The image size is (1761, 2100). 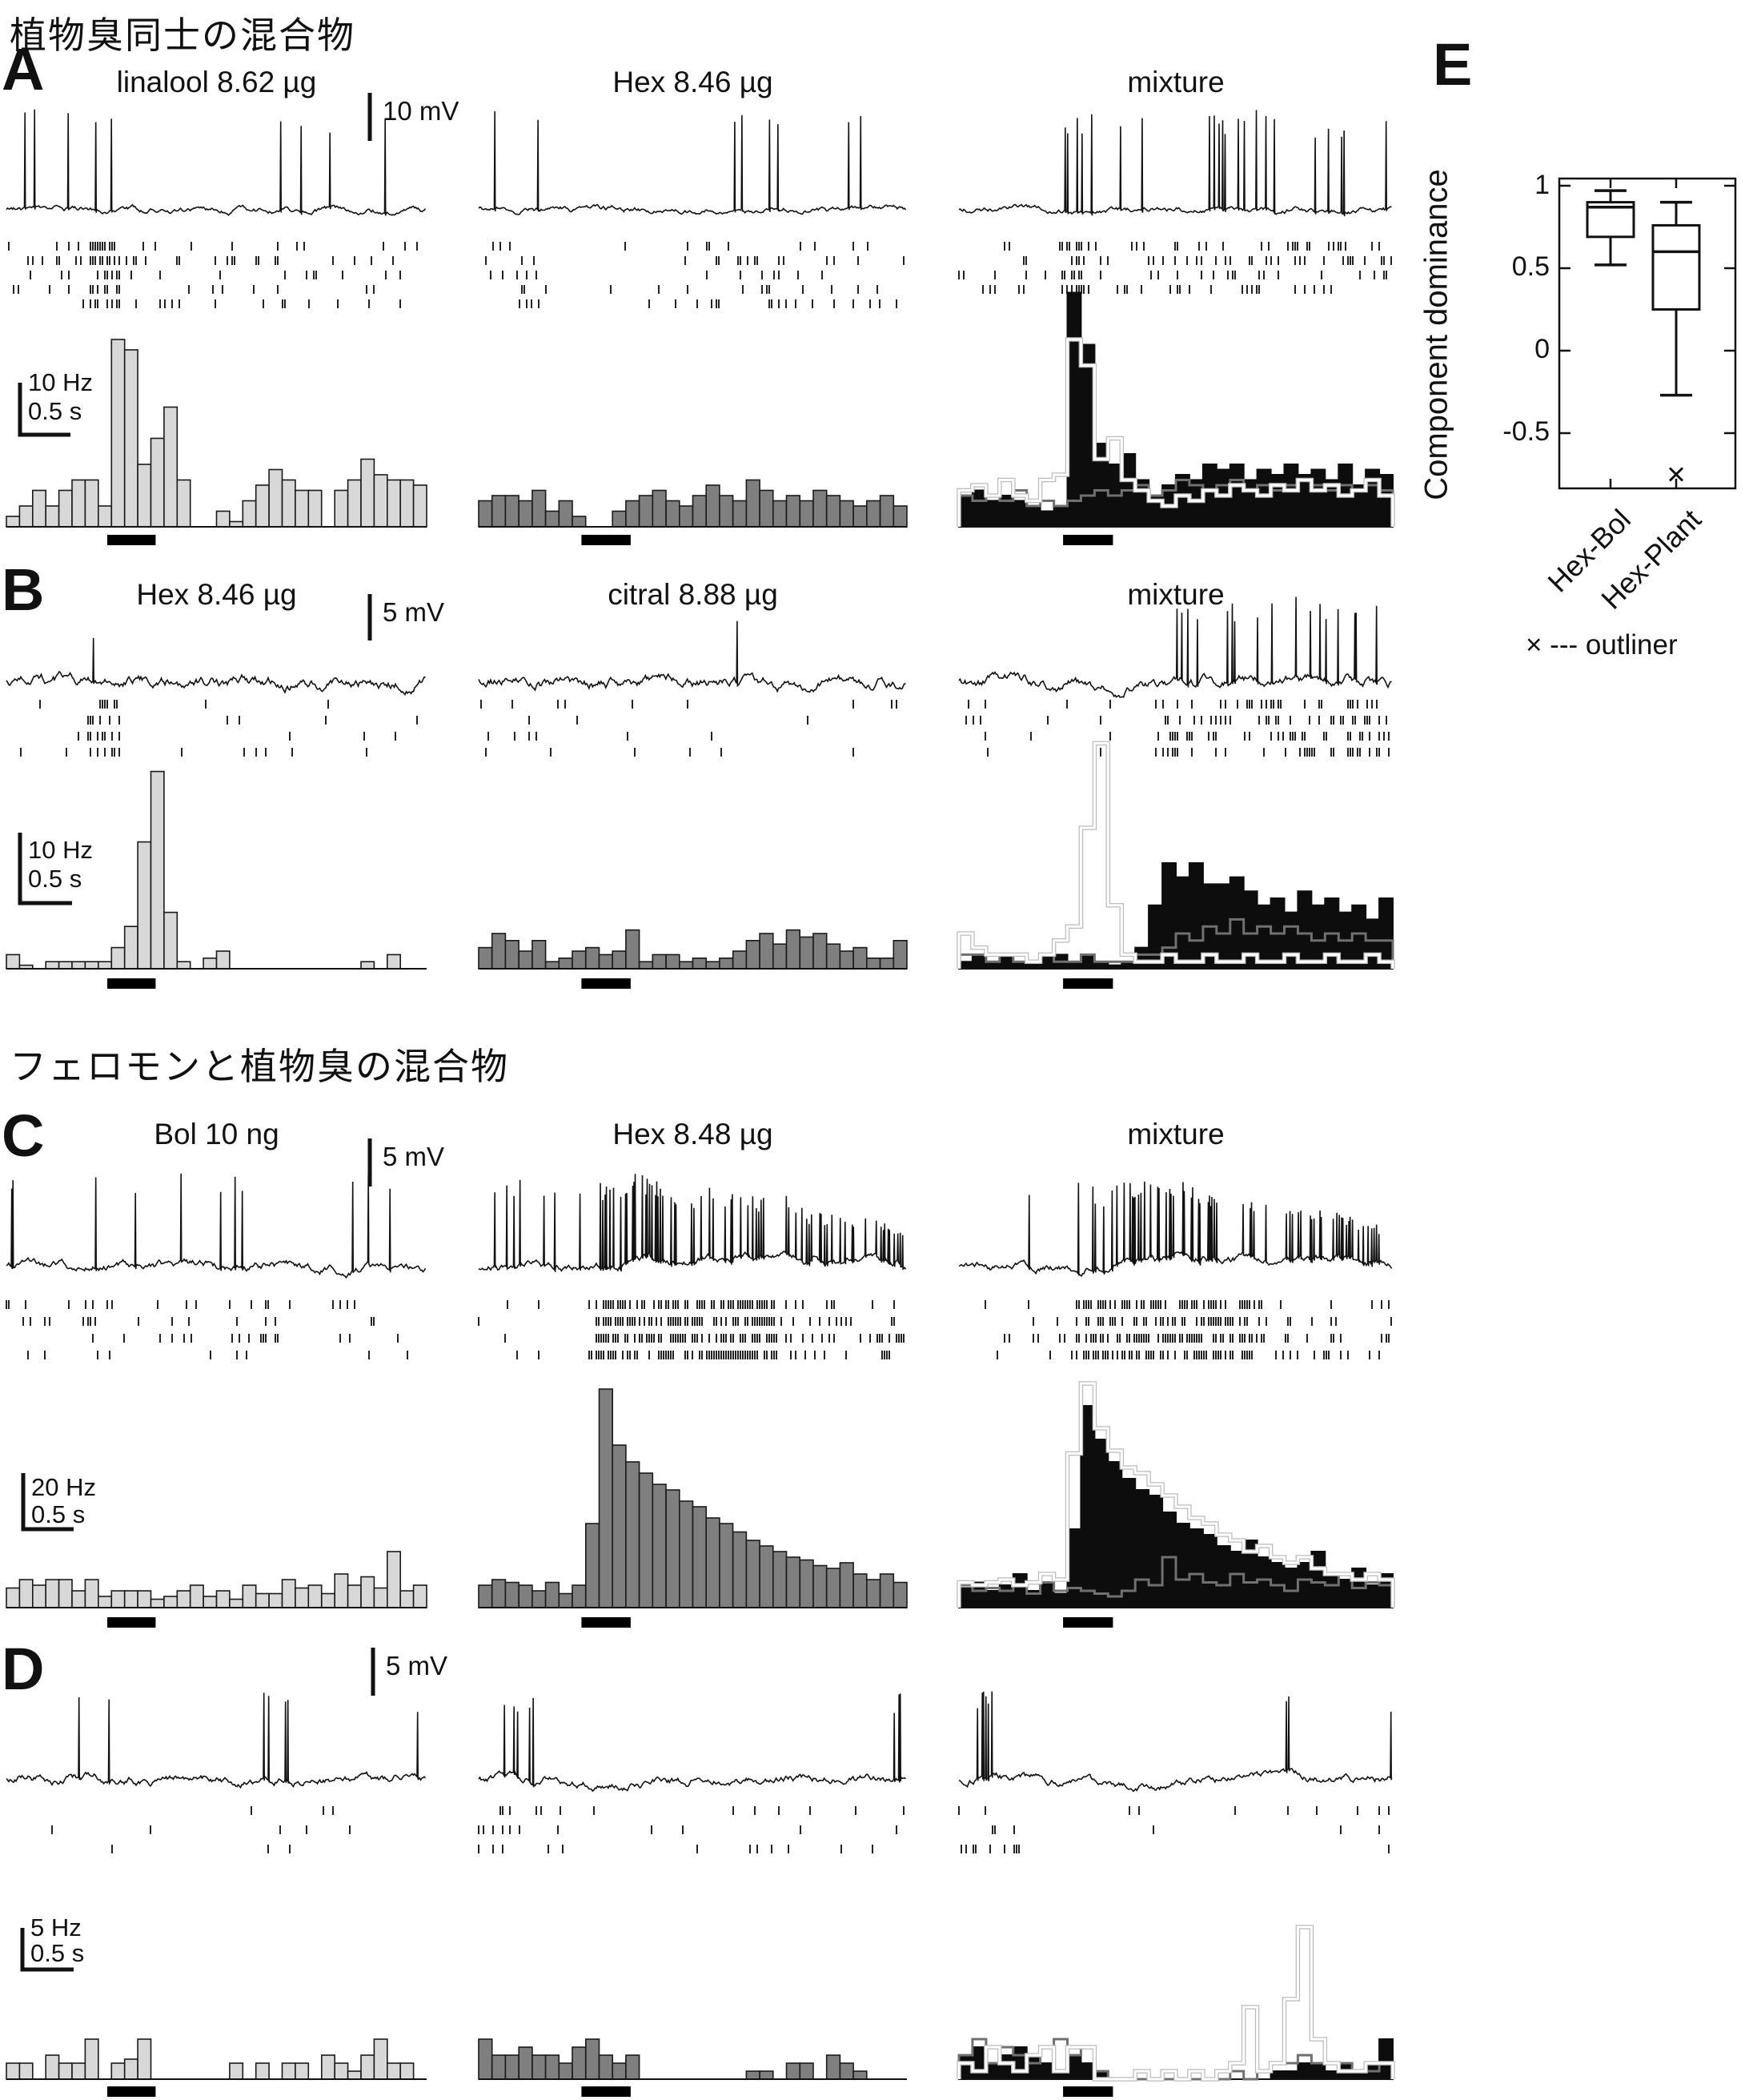 I want to click on boxplot-ytick-05: 0.5, so click(x=1530, y=266).